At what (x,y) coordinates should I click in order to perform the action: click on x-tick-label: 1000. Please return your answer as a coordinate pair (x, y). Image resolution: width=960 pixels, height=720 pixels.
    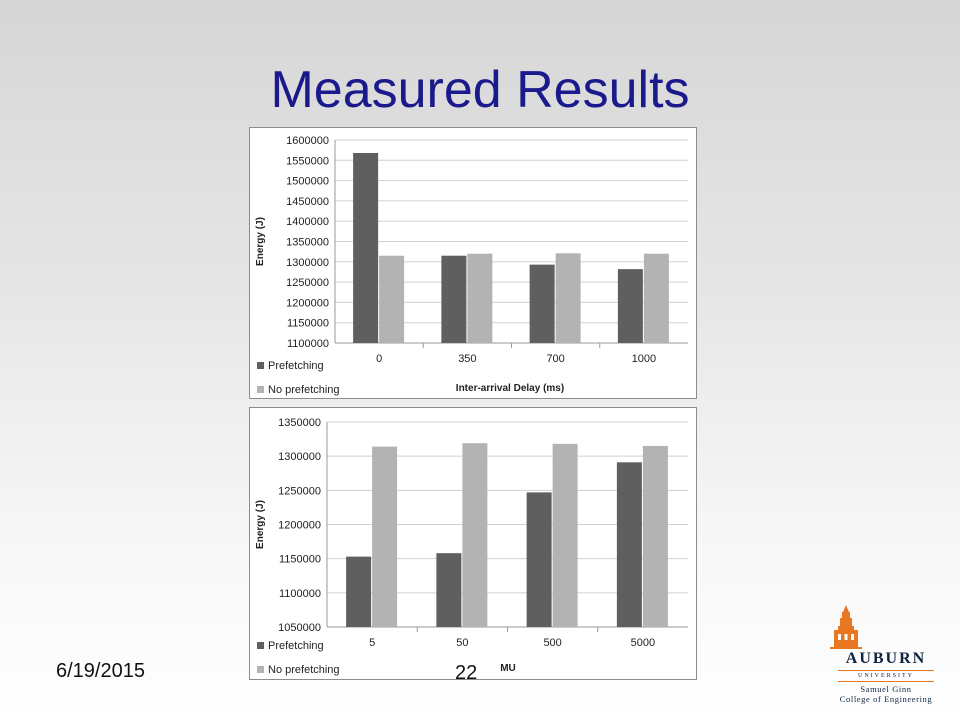
    Looking at the image, I should click on (644, 359).